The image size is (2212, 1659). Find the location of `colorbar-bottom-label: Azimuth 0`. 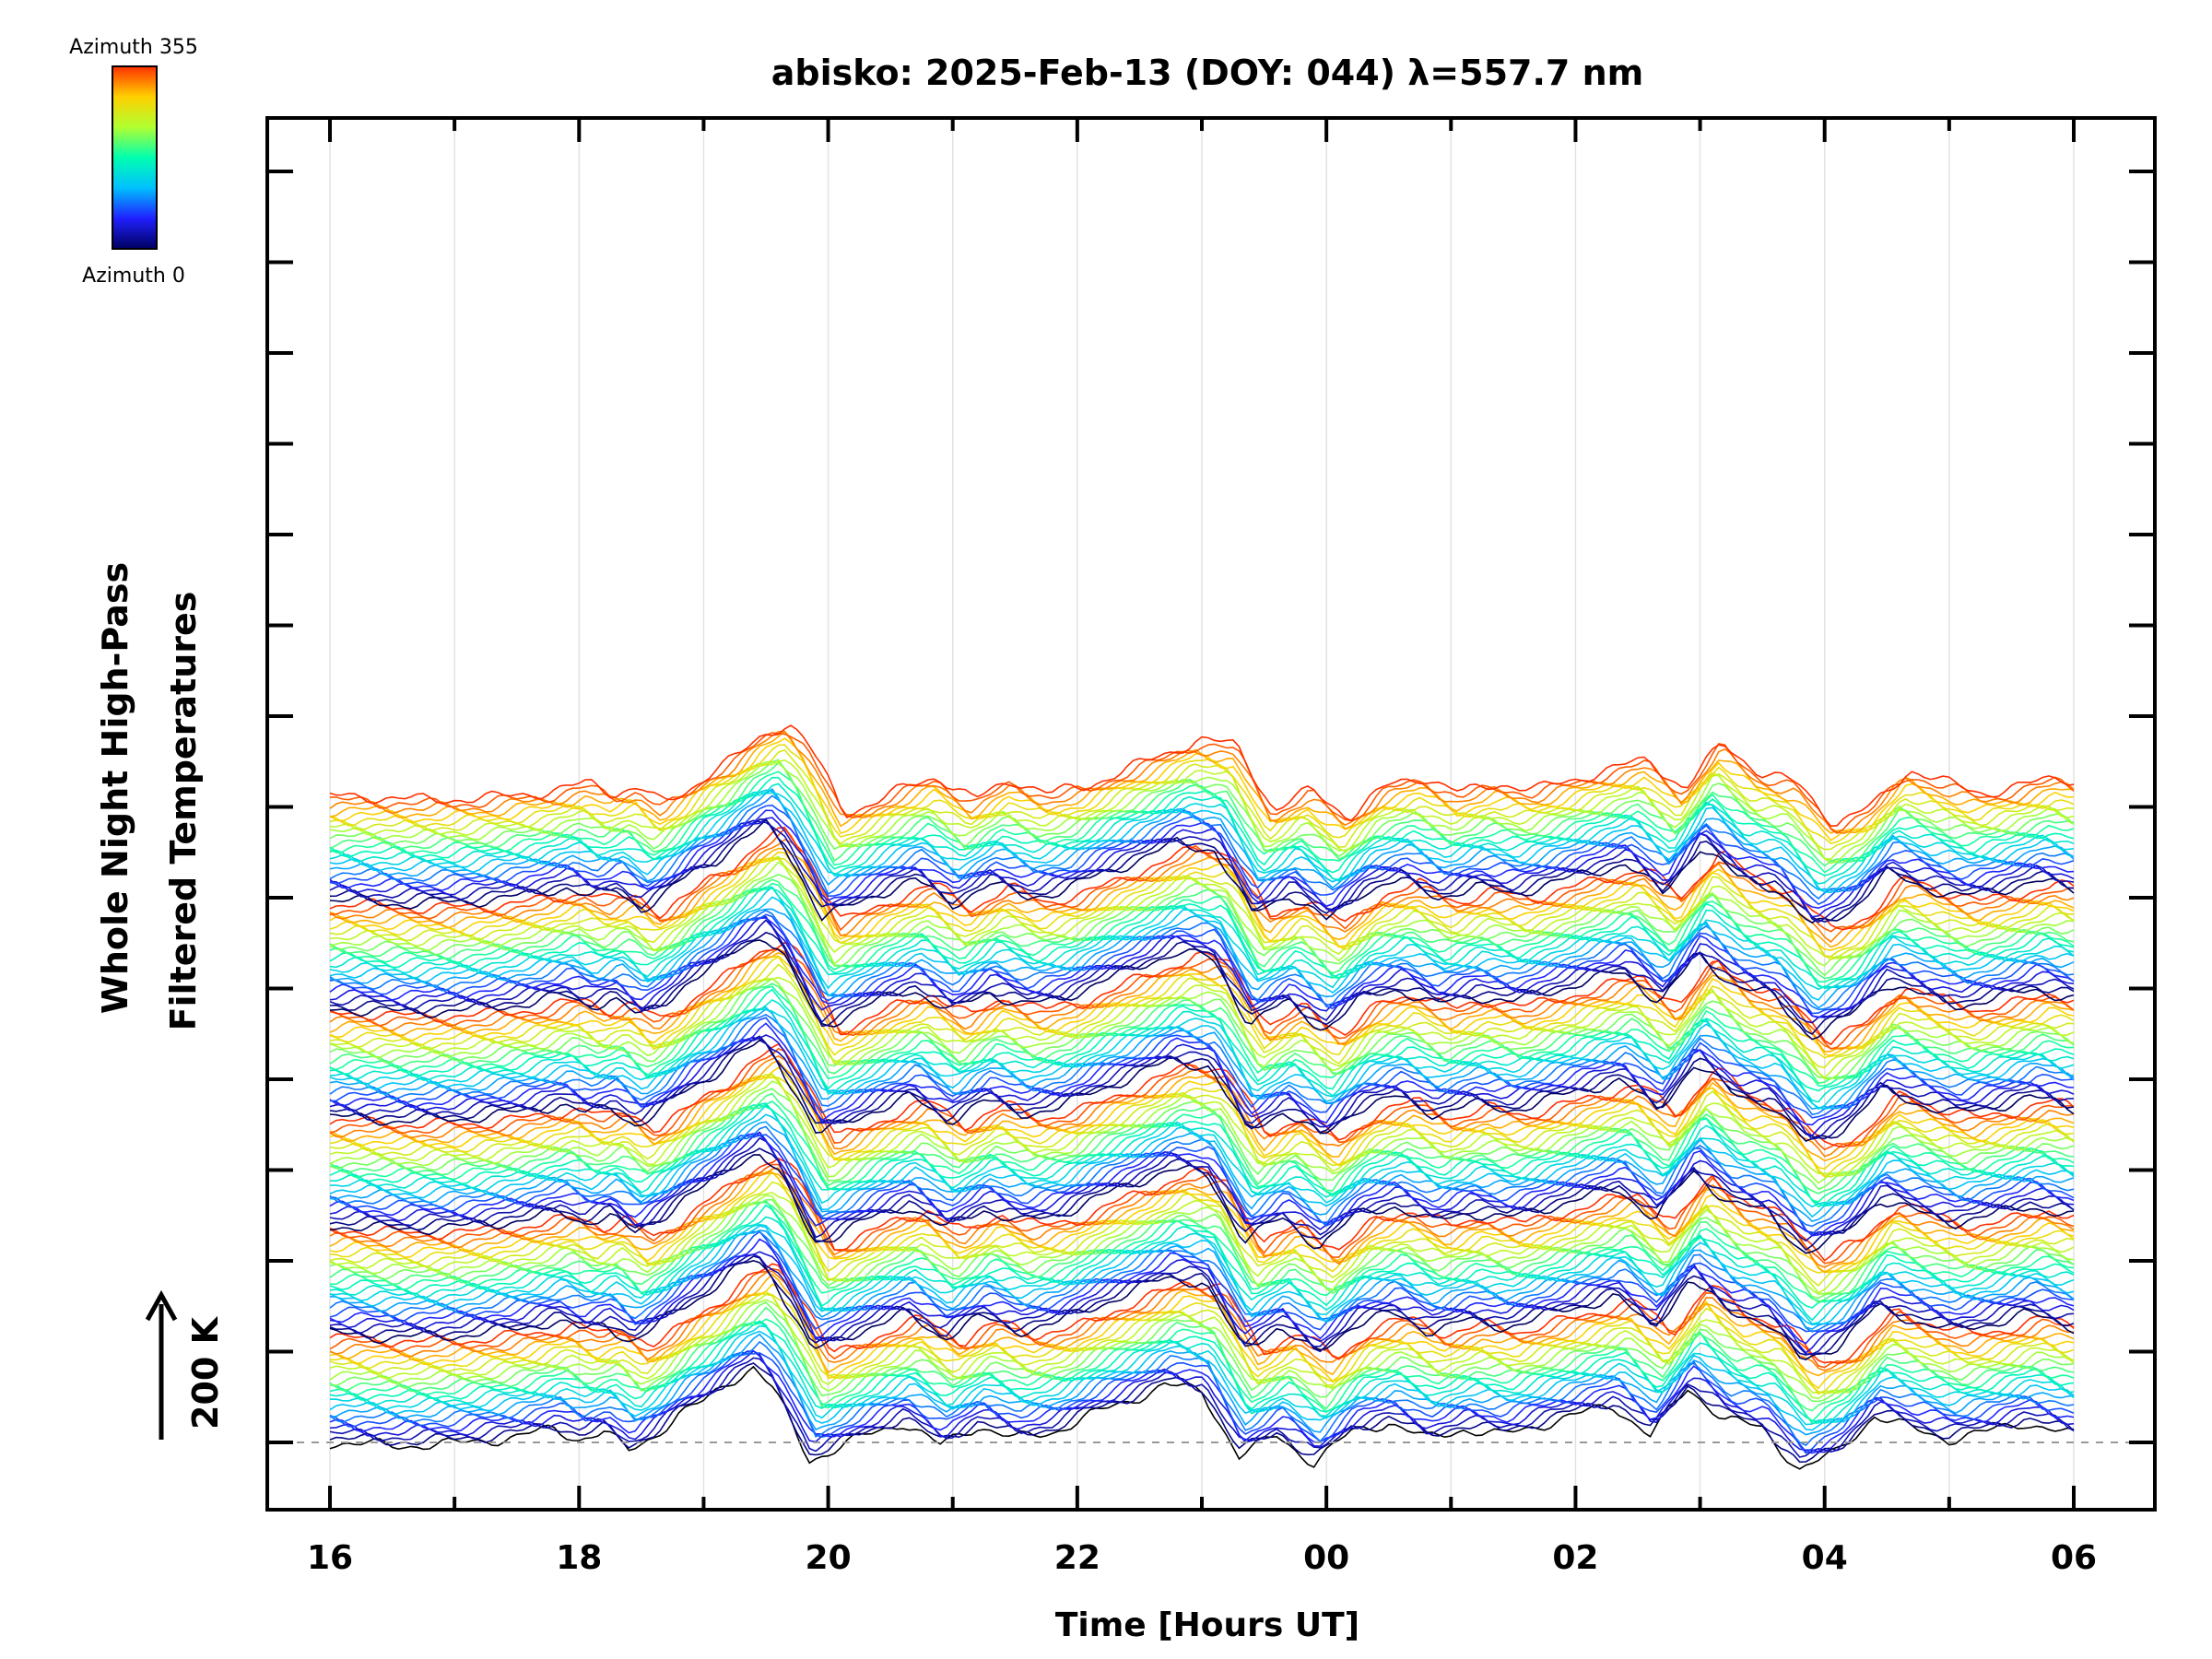

colorbar-bottom-label: Azimuth 0 is located at coordinates (133, 276).